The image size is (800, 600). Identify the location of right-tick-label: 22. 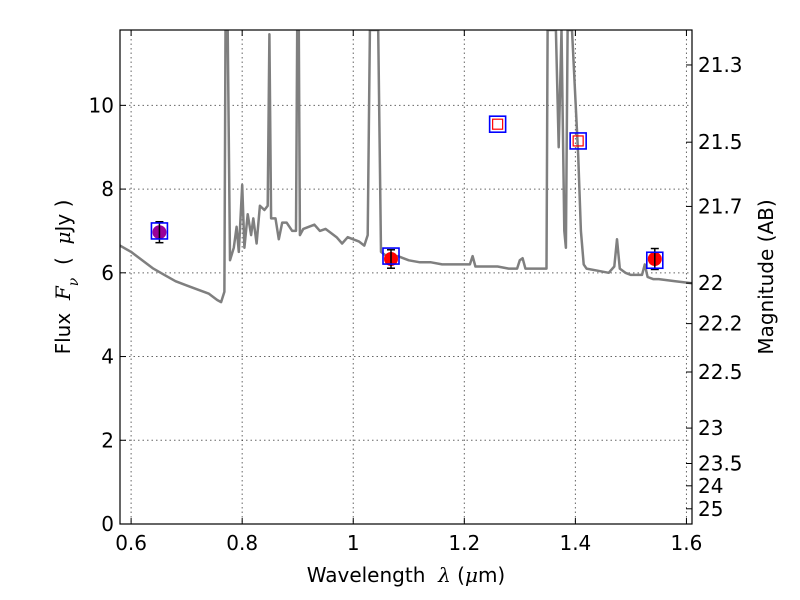
(710, 283).